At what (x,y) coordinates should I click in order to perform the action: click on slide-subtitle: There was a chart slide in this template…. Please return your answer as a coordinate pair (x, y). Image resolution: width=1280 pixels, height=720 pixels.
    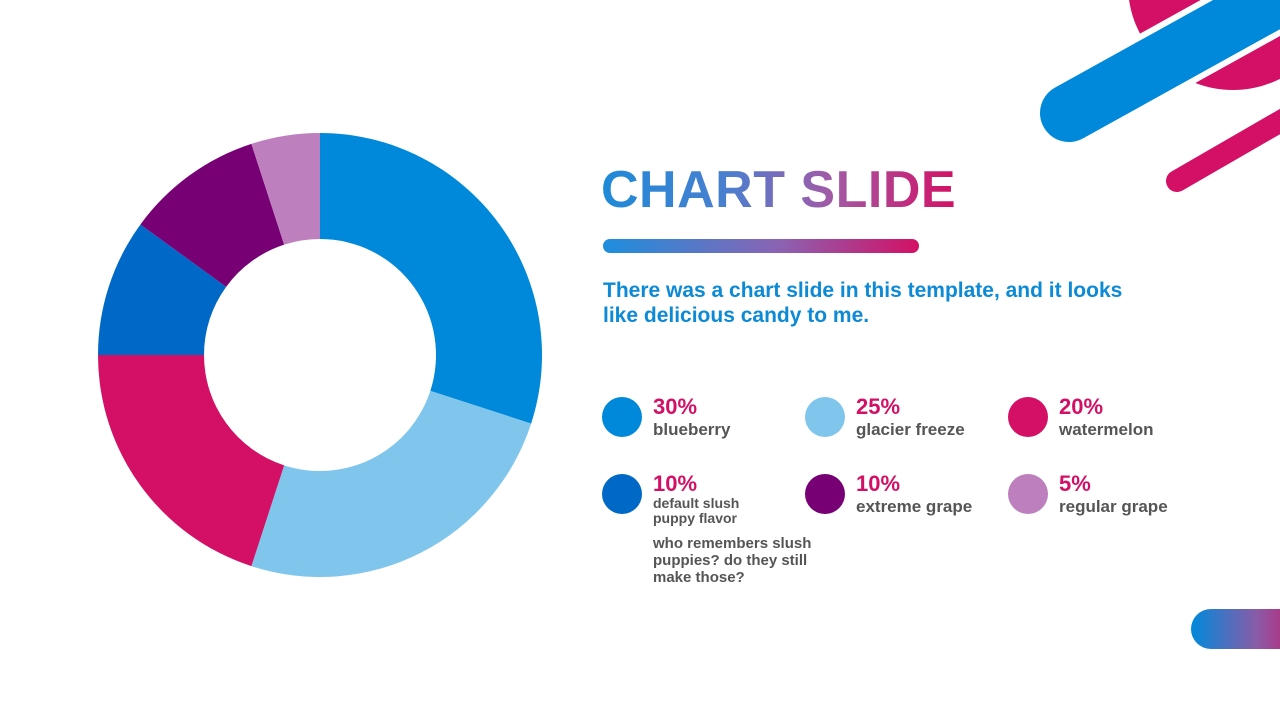
    Looking at the image, I should click on (863, 303).